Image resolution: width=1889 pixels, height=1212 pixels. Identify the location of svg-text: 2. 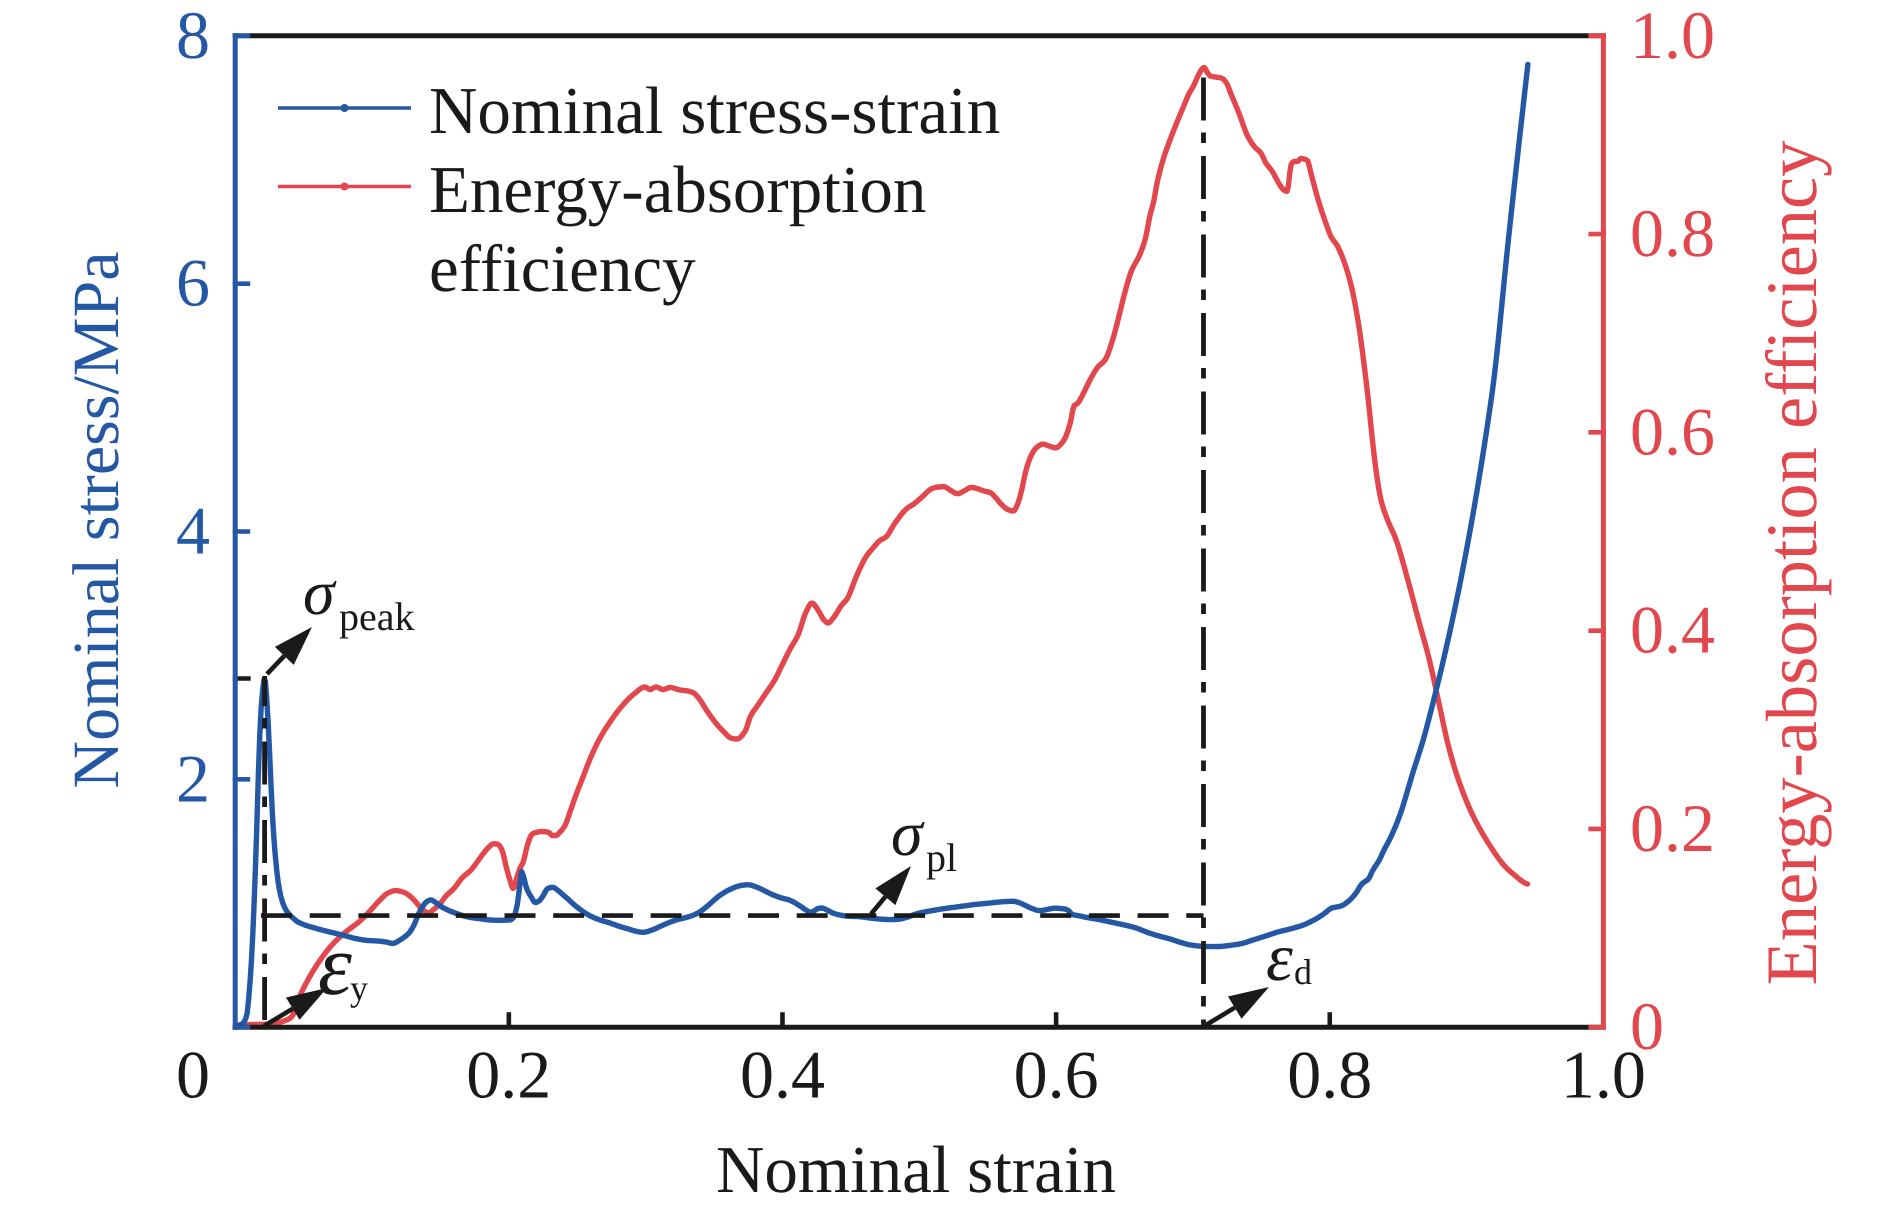
(193, 778).